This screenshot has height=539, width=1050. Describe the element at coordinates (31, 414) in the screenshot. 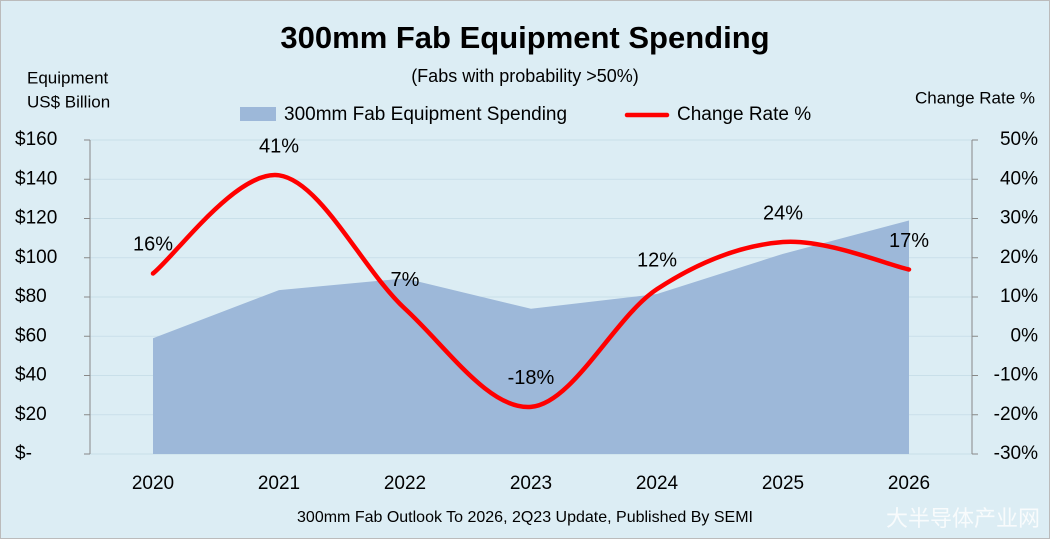

I see `y-tick-label: $20` at that location.